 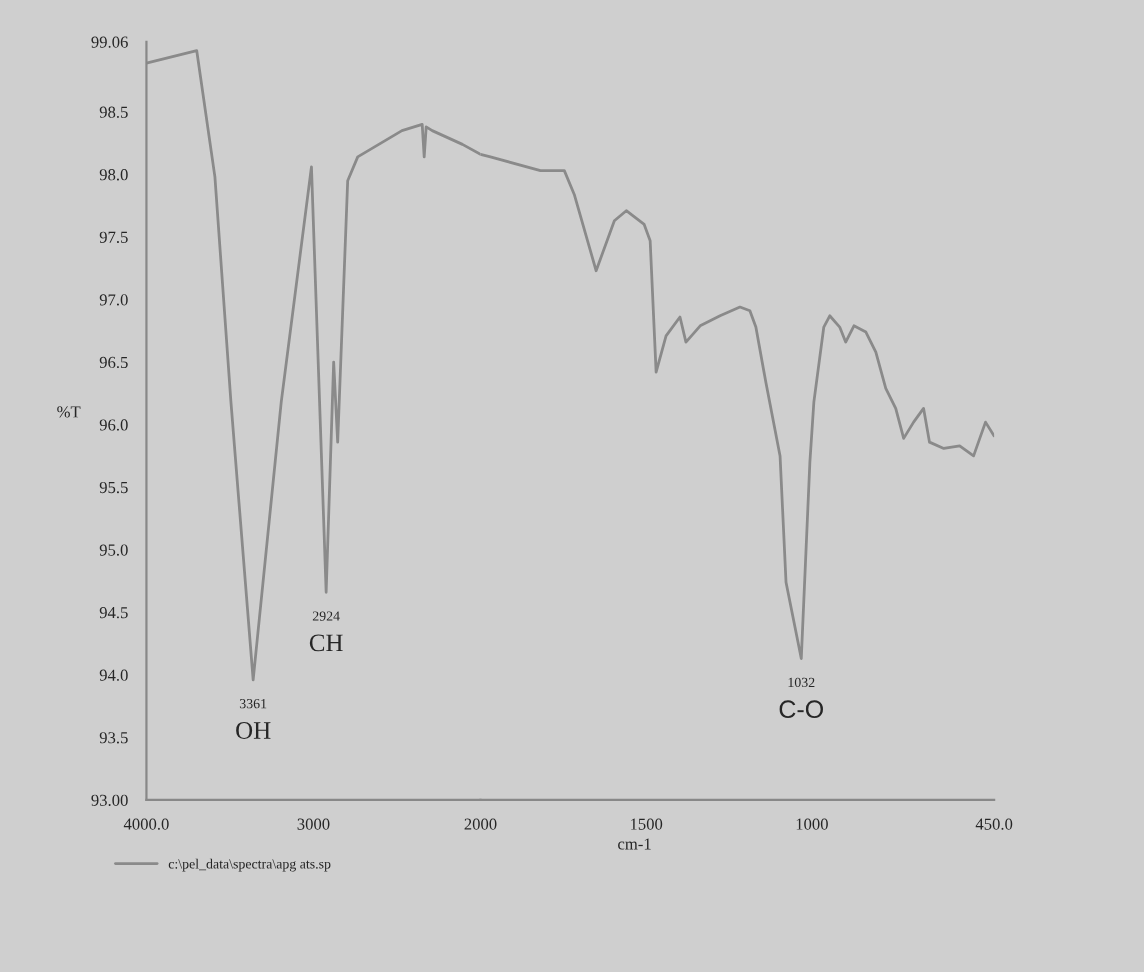 I want to click on x-tick-label: 2000, so click(x=480, y=824).